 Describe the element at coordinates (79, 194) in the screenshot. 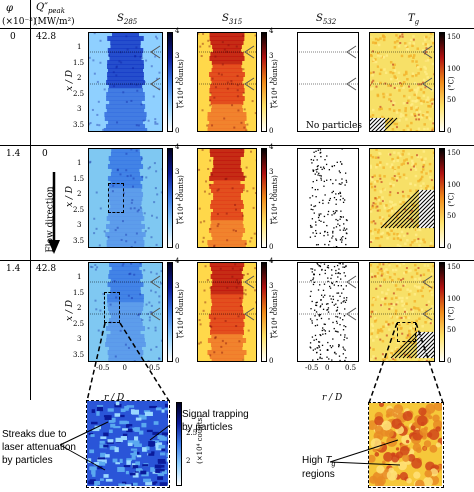

I see `ytick-row2: 2` at that location.